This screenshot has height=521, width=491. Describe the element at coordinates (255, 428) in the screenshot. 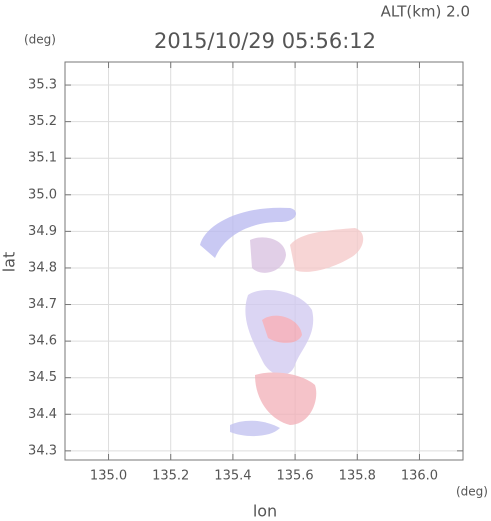

I see `echo-blue-south` at that location.